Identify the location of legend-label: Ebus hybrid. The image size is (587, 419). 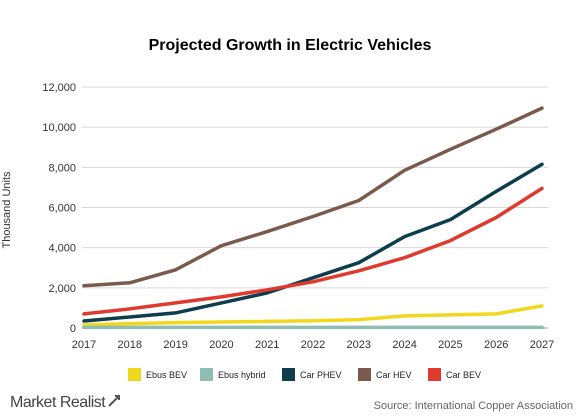
(242, 375).